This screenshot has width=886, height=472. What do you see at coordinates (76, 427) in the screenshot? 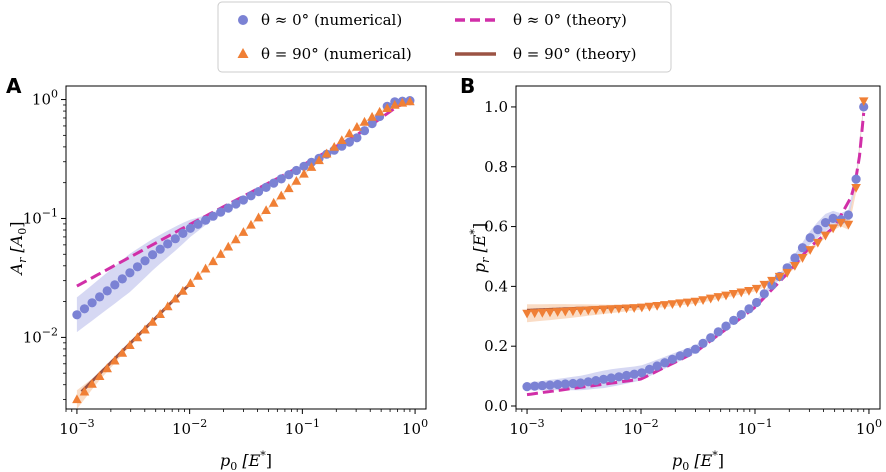
I see `panel-a-xtick-label-0: 10⁻³` at bounding box center [76, 427].